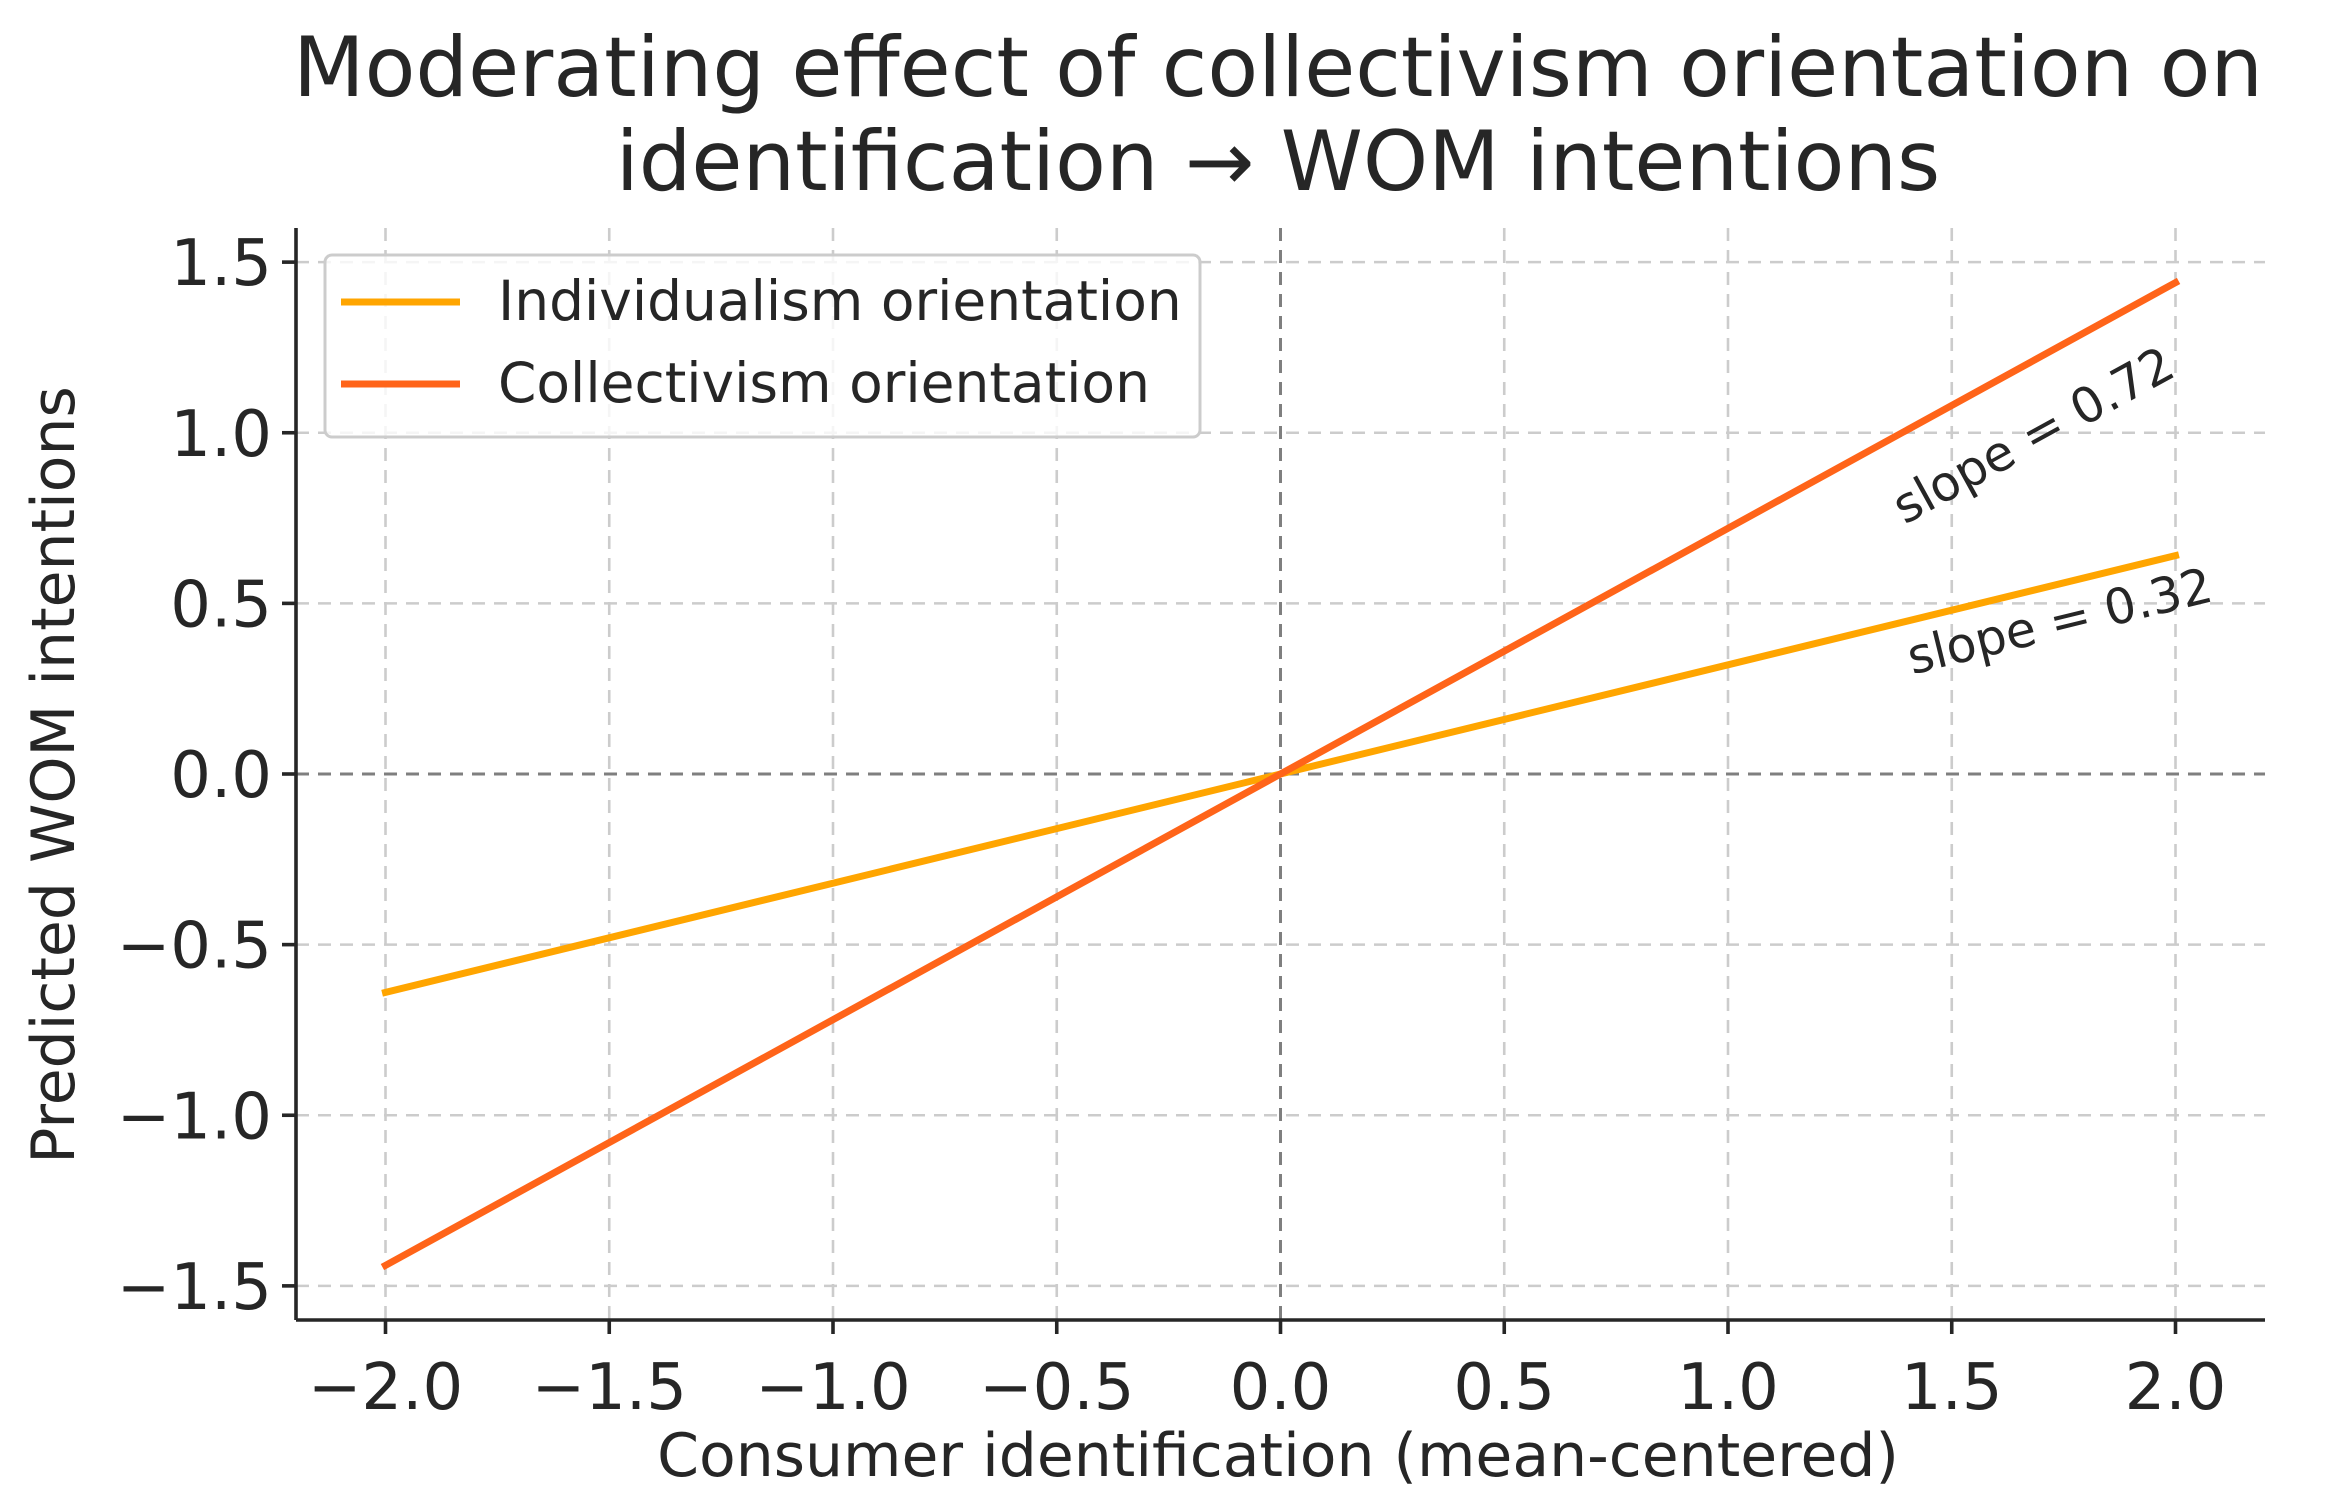 Image resolution: width=2331 pixels, height=1493 pixels. I want to click on legend-frame, so click(762, 346).